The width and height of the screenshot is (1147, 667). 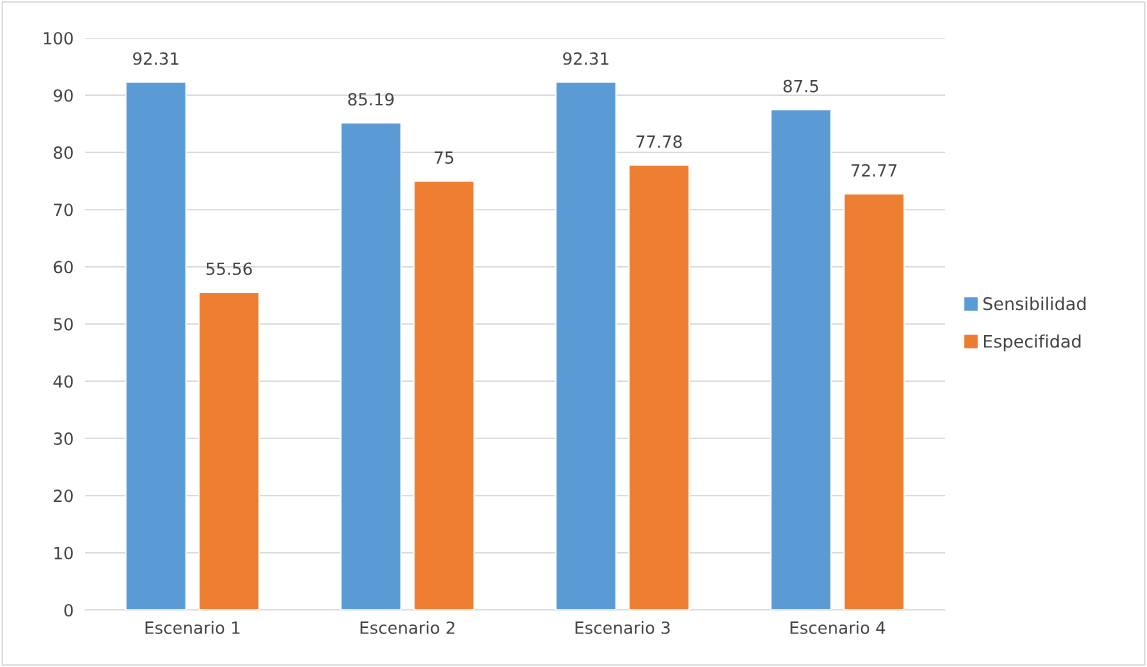 I want to click on legend-label: Especifidad, so click(x=1032, y=343).